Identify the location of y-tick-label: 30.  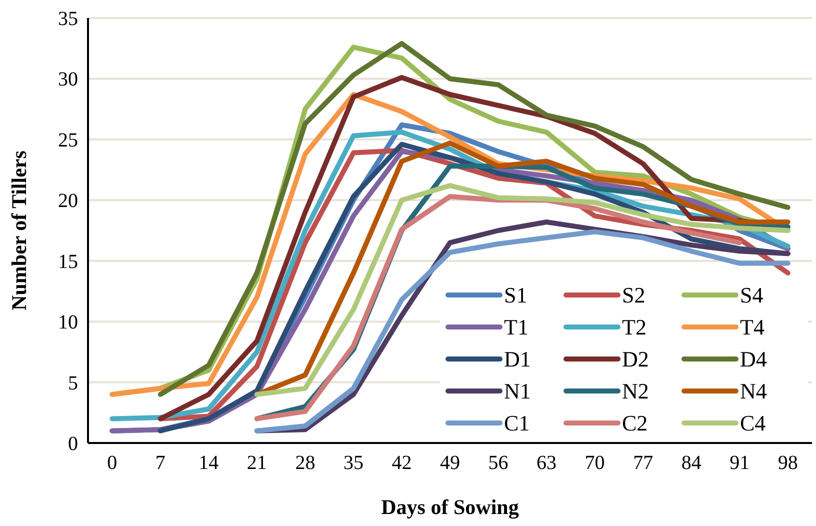
(68, 79).